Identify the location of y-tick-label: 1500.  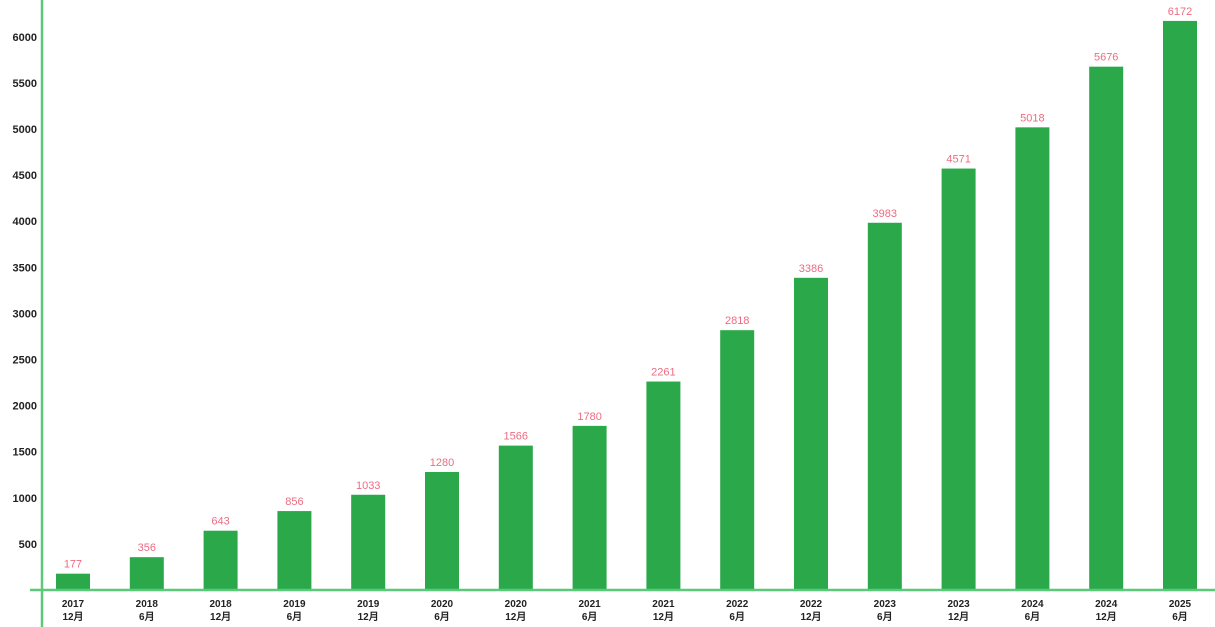
(25, 453).